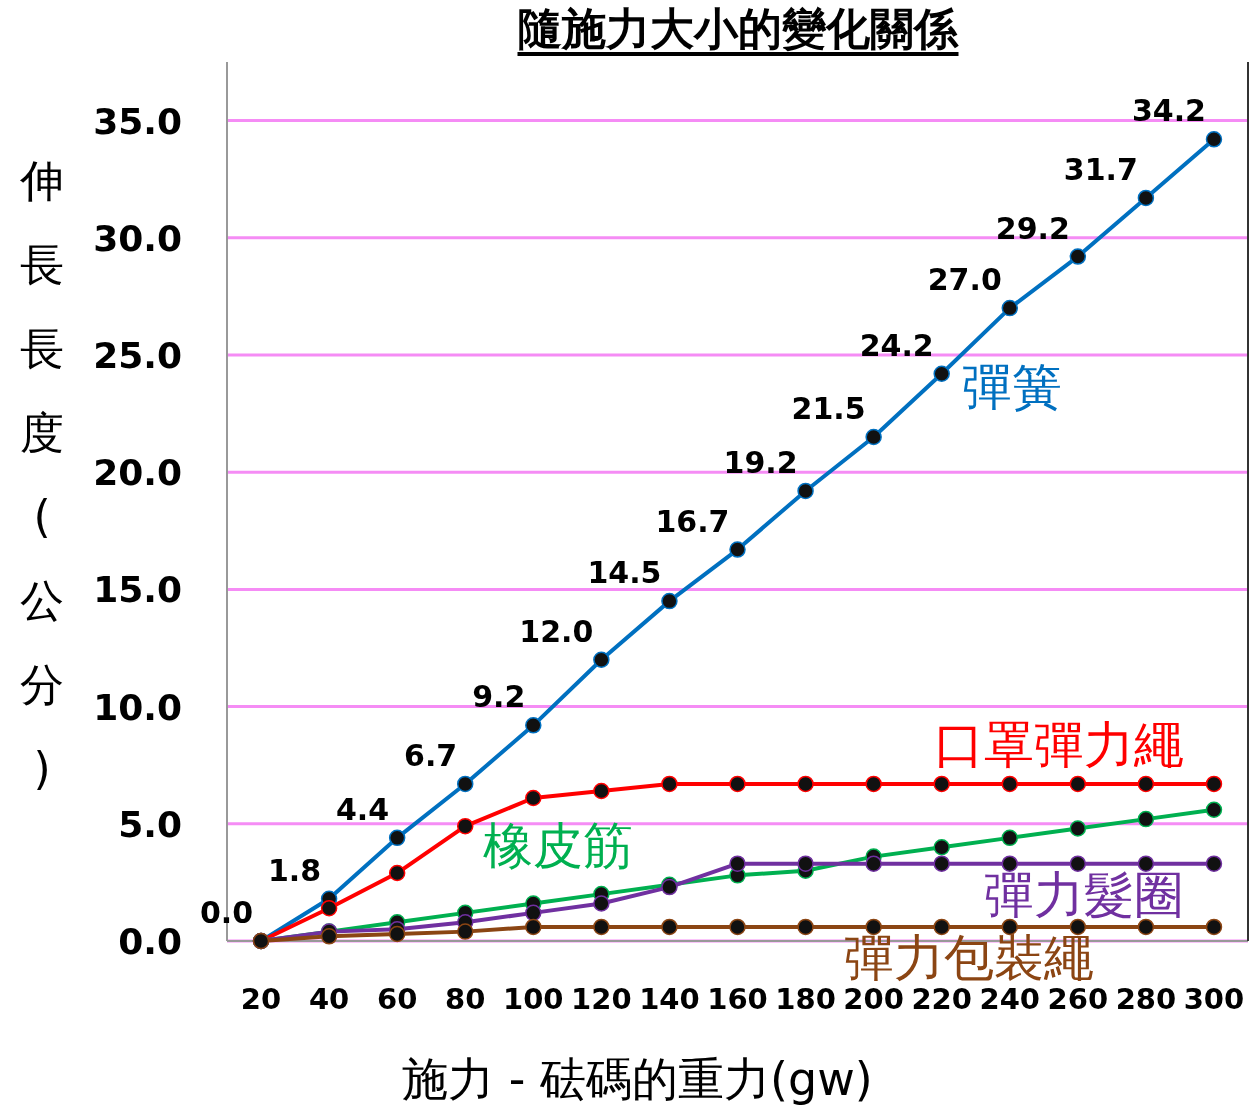  I want to click on y-tick-label: 35.0, so click(137, 121).